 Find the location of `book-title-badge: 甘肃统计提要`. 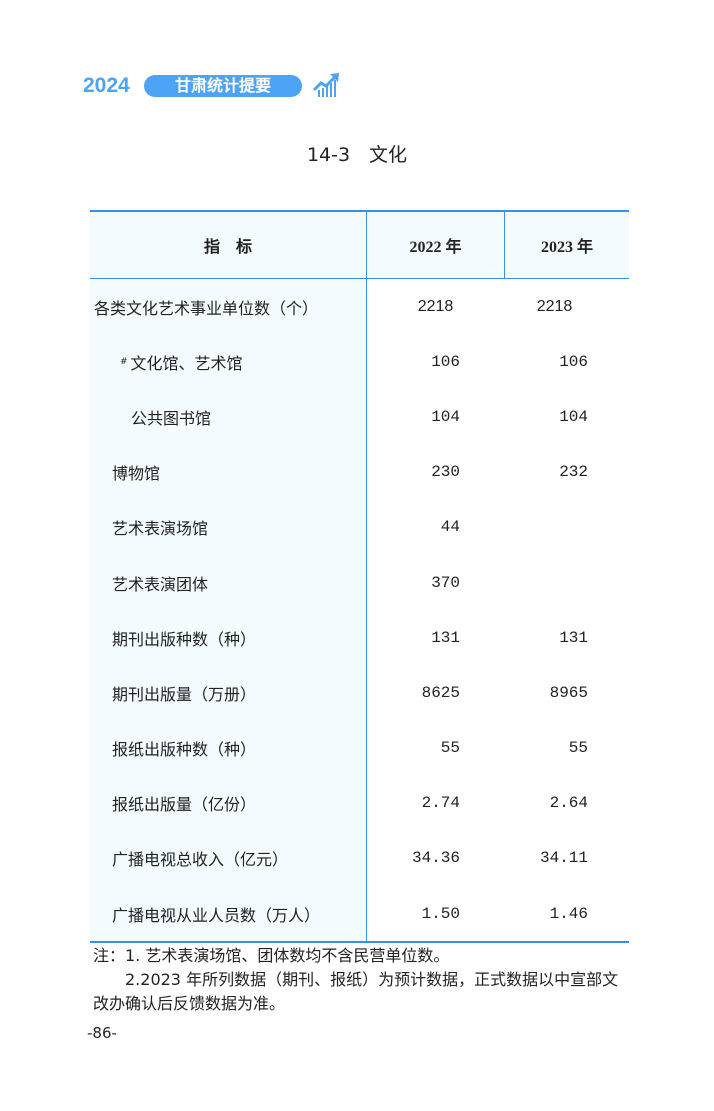

book-title-badge: 甘肃统计提要 is located at coordinates (223, 86).